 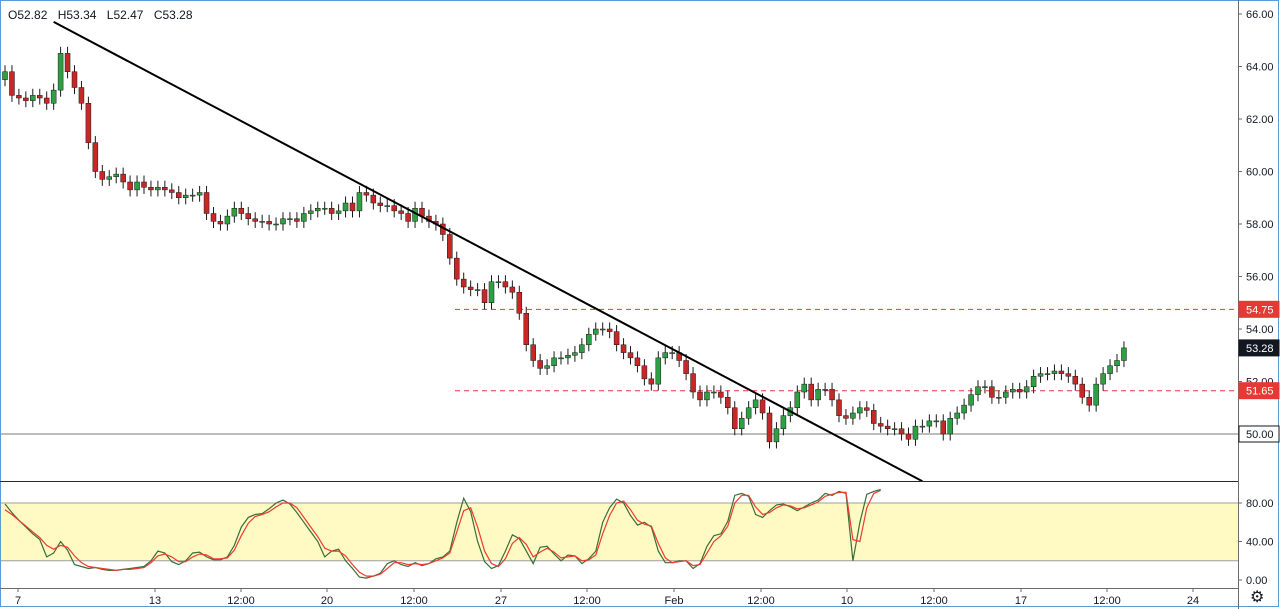 What do you see at coordinates (619, 533) in the screenshot?
I see `stochastic-pane` at bounding box center [619, 533].